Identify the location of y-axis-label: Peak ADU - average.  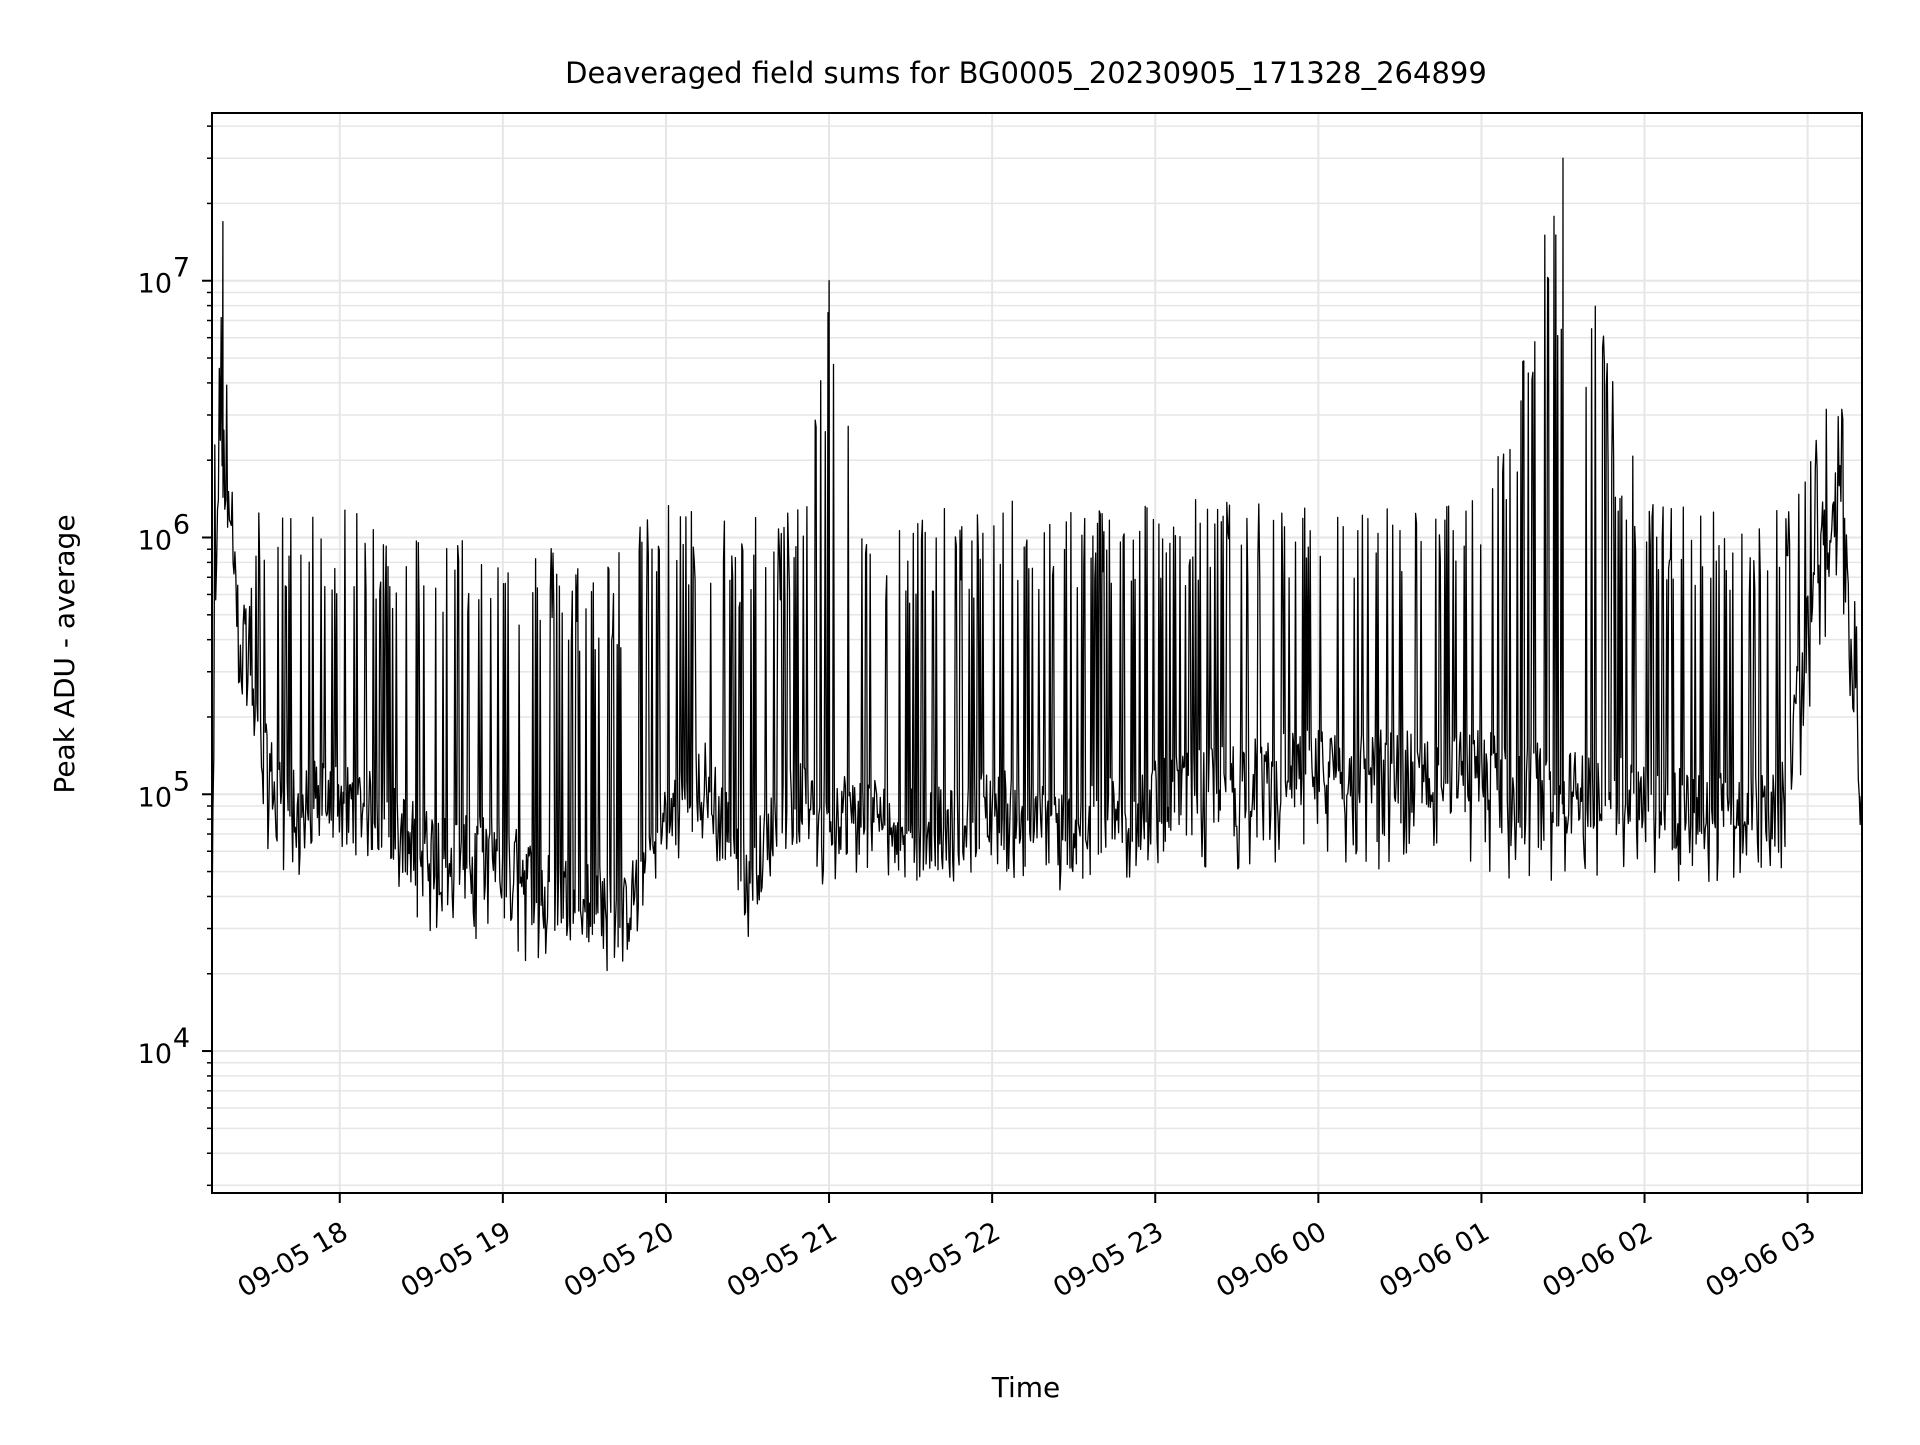
(64, 653).